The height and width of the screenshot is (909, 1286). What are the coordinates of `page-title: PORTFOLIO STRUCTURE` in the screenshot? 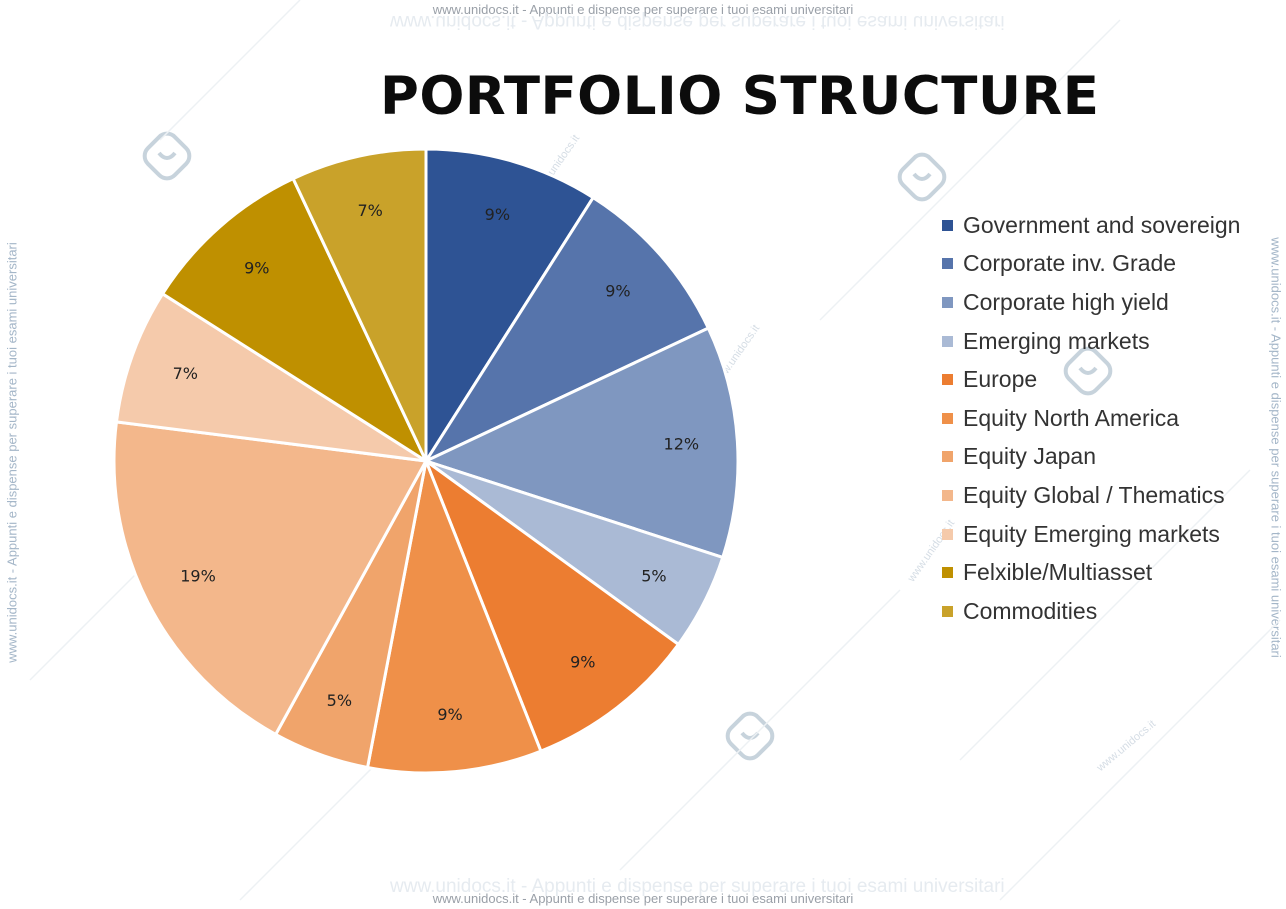 It's located at (740, 96).